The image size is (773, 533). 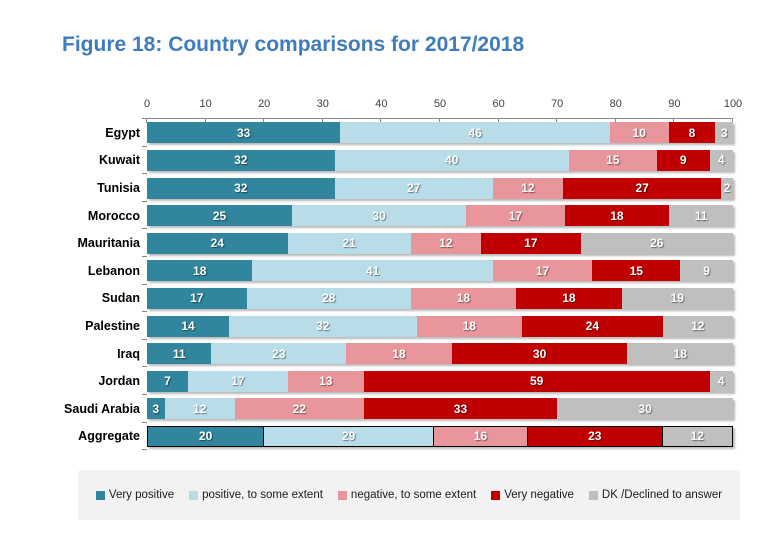 I want to click on bar-segment-label: 19, so click(x=677, y=298).